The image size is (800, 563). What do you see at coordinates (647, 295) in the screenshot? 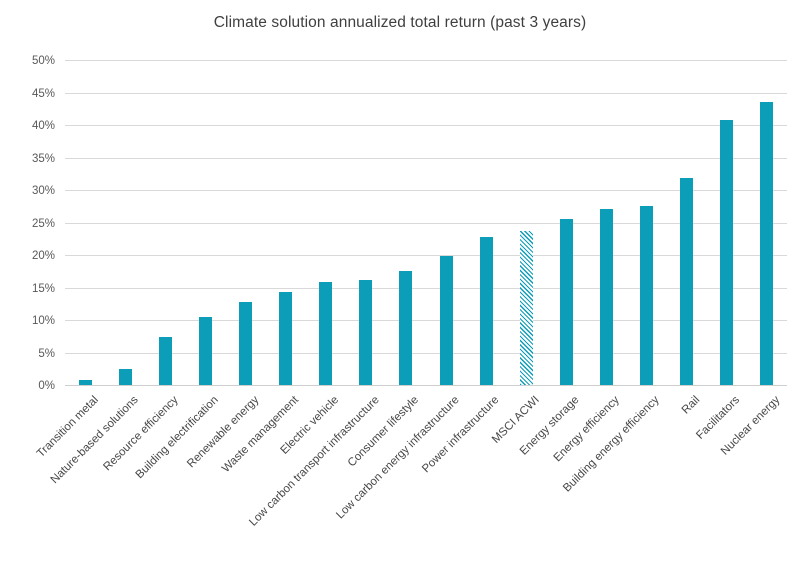
I see `bar-building-energy-efficiency` at bounding box center [647, 295].